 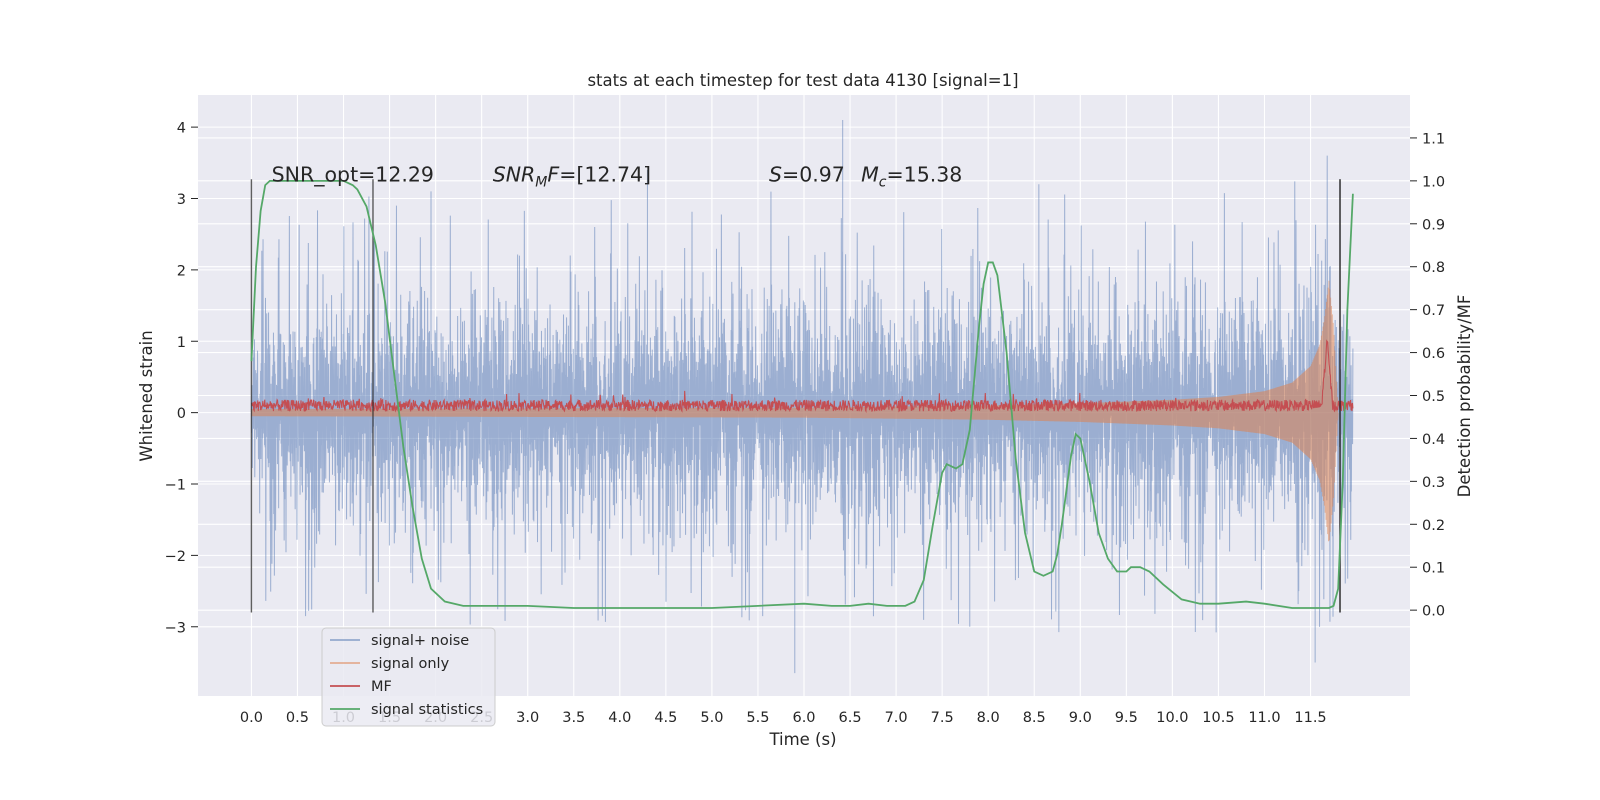 What do you see at coordinates (181, 200) in the screenshot?
I see `y-tick-label: 3` at bounding box center [181, 200].